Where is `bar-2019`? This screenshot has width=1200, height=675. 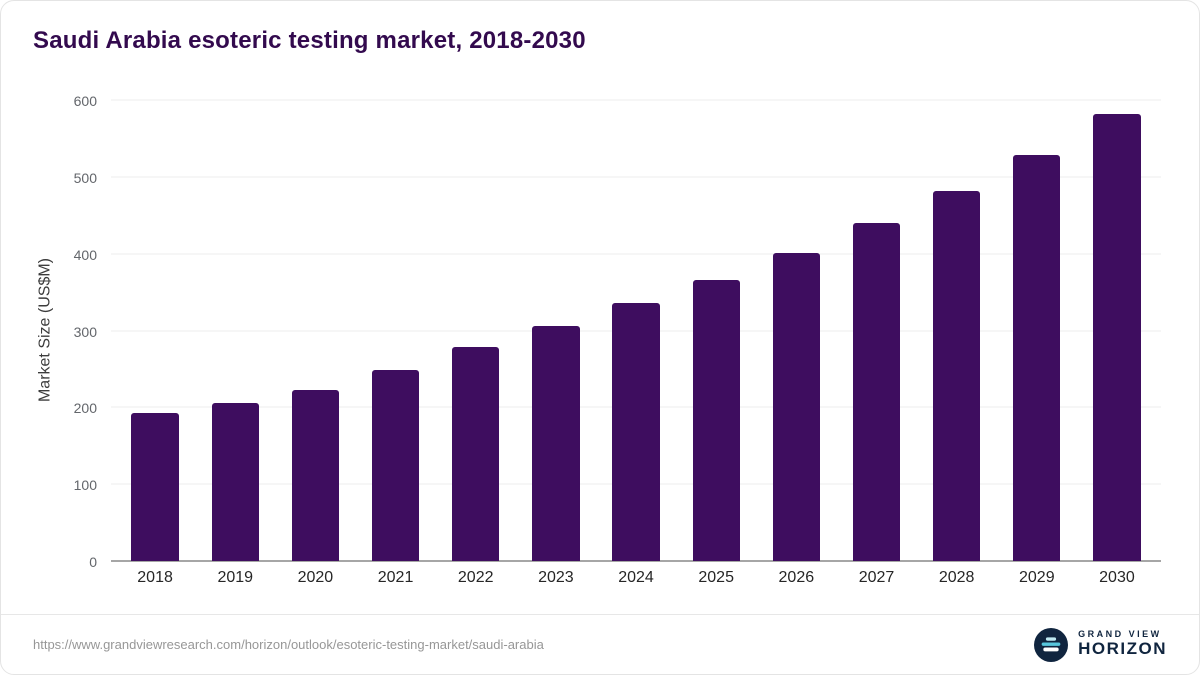 bar-2019 is located at coordinates (235, 481).